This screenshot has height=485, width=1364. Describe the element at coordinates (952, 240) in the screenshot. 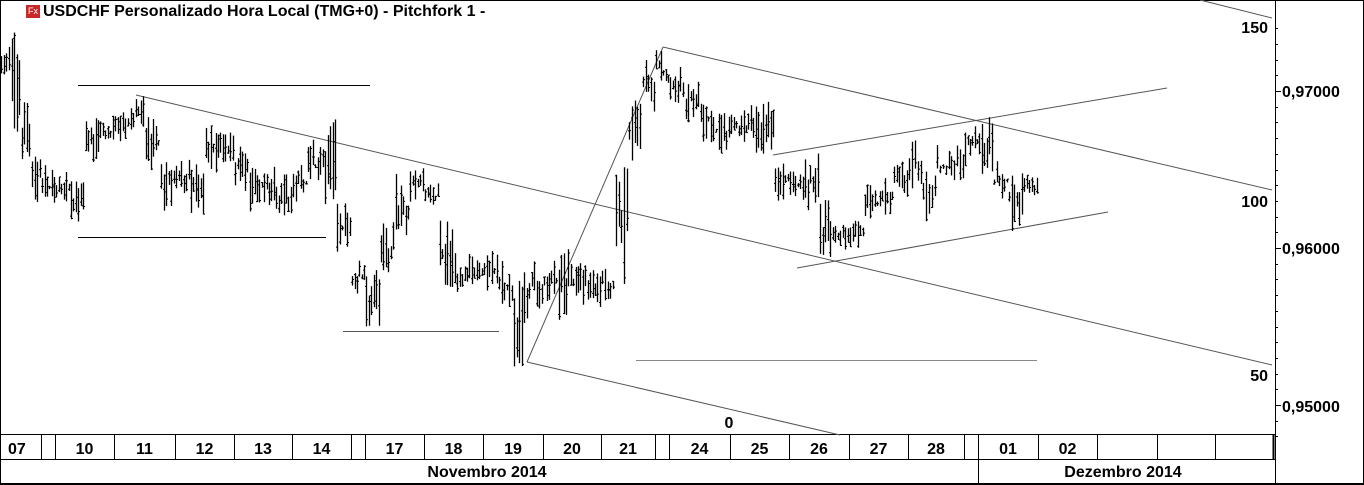

I see `channel-lower-line` at that location.